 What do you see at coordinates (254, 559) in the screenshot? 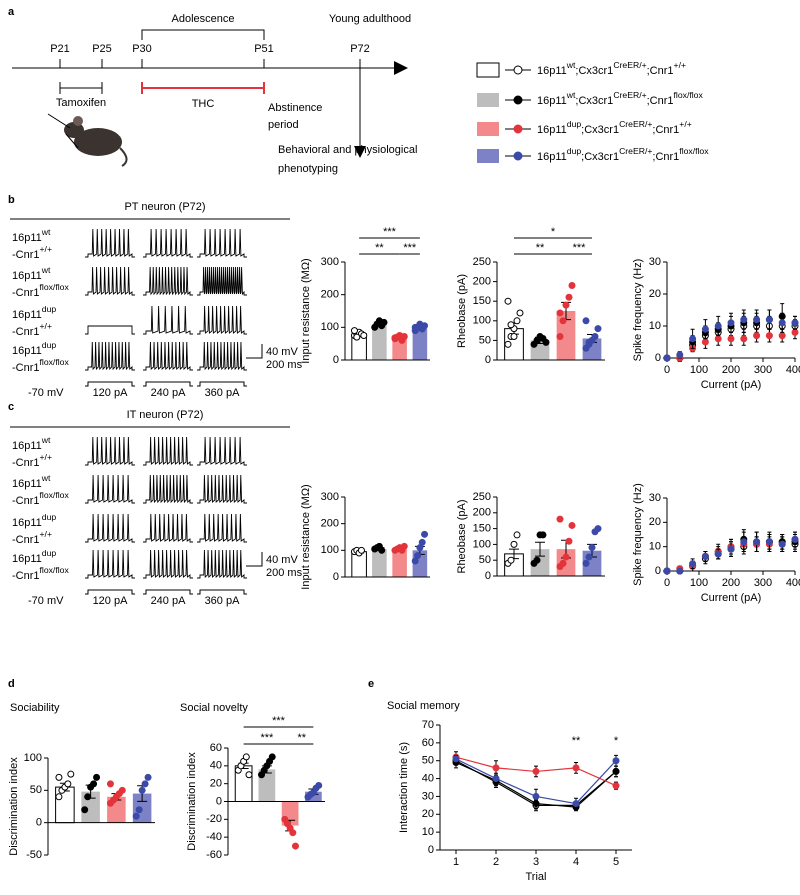
I see `scale-bar` at bounding box center [254, 559].